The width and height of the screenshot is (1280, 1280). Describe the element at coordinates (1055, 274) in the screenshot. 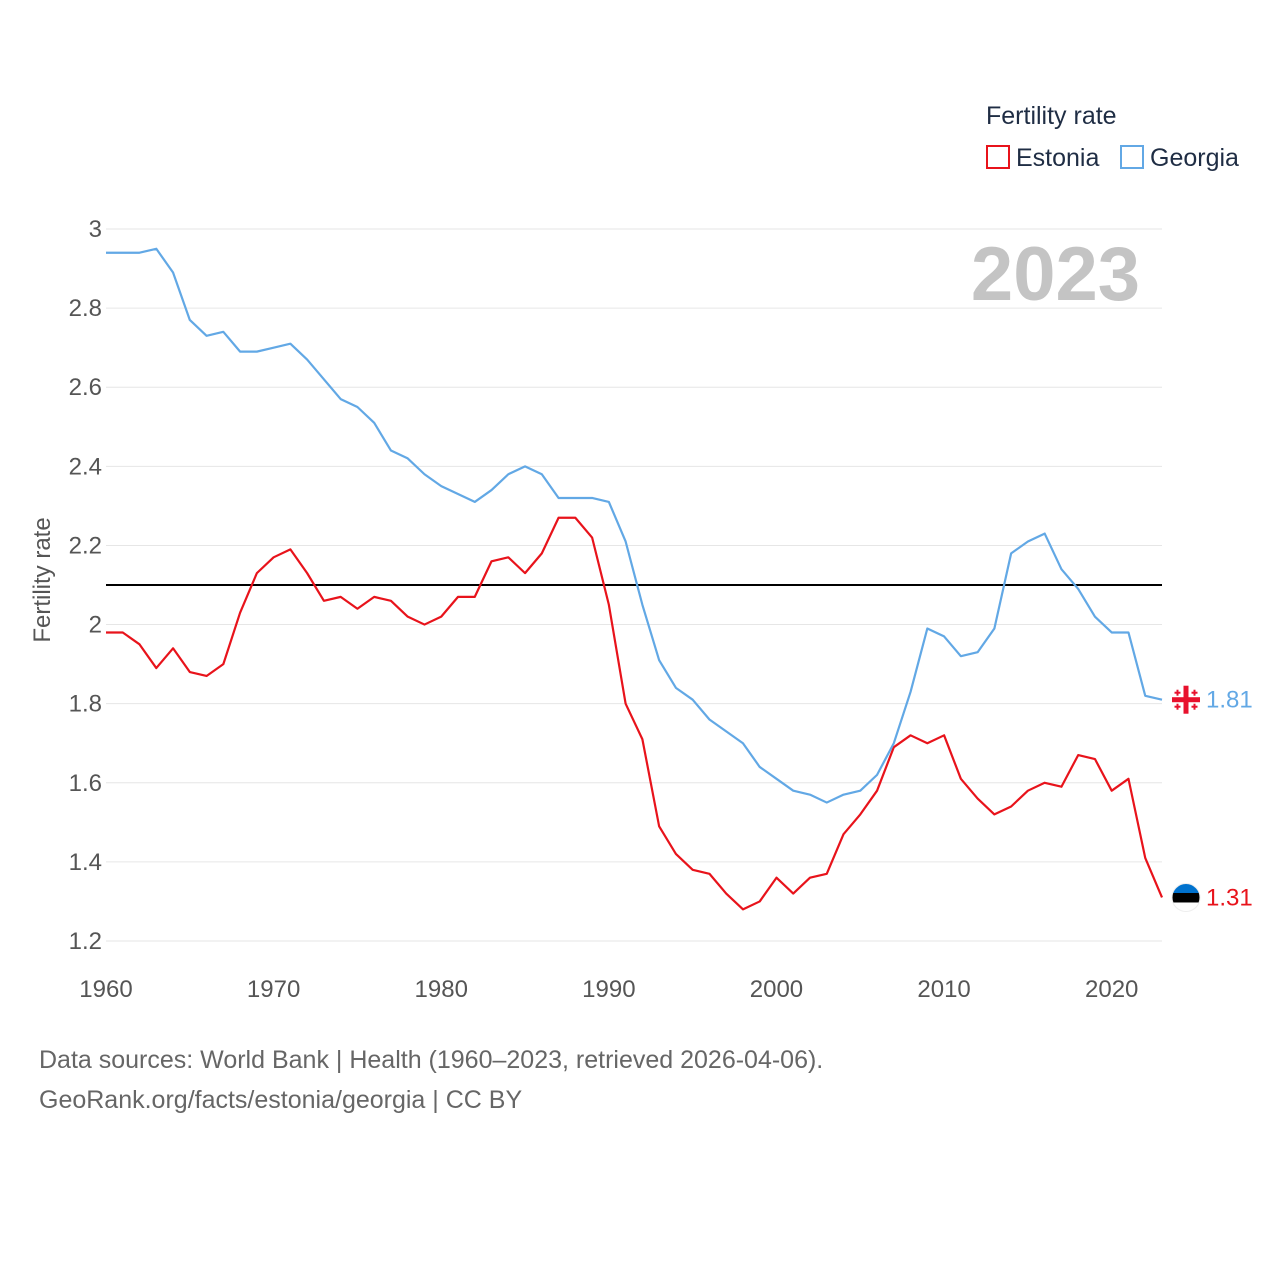

I see `year-label: 2023` at that location.